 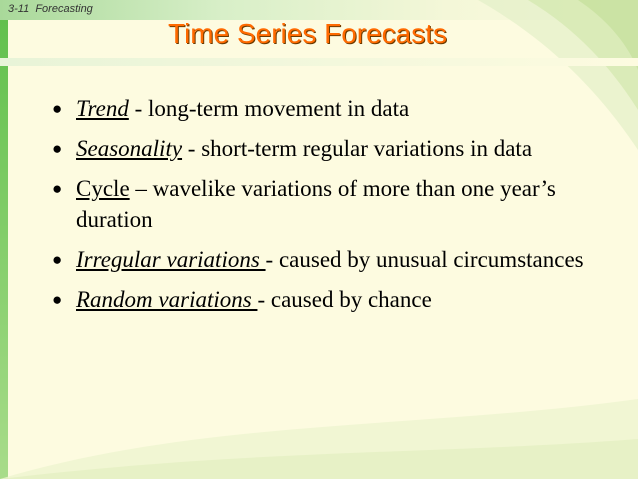 What do you see at coordinates (558, 75) in the screenshot?
I see `corner-swoosh-decoration` at bounding box center [558, 75].